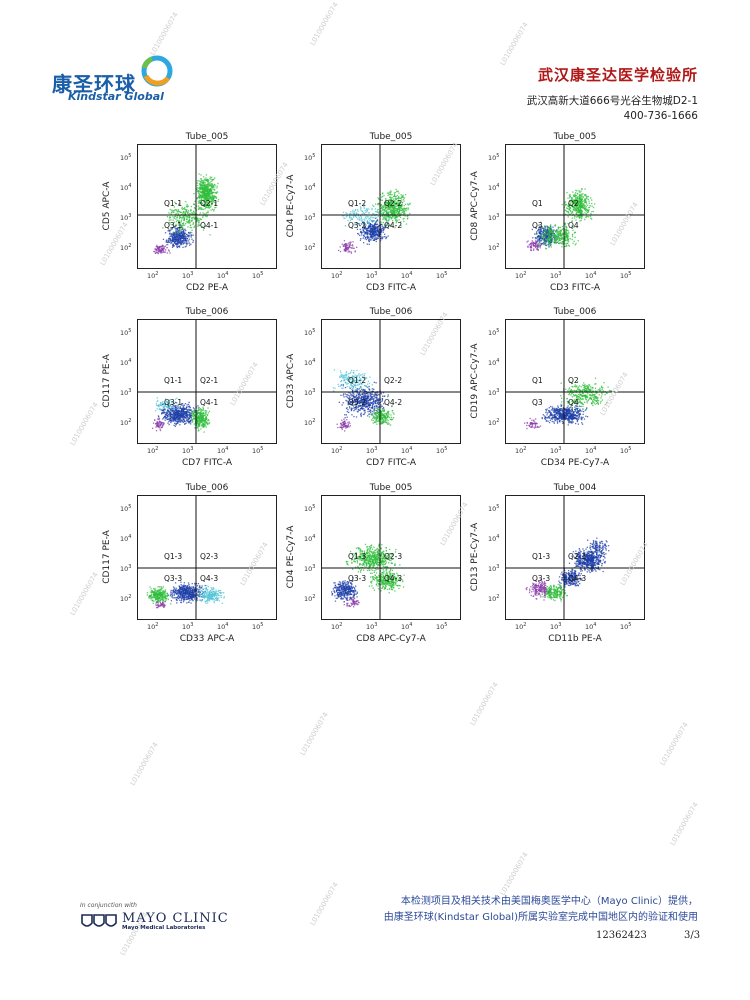  I want to click on kindstar-logo: 康圣环球 Kindstar Global, so click(113, 82).